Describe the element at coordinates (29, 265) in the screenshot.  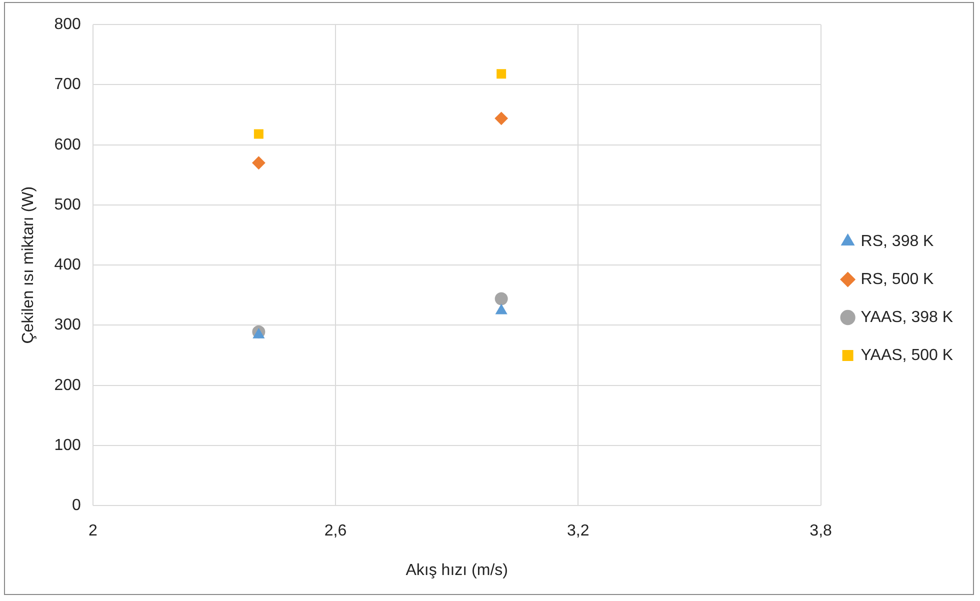
I see `y-axis-title: Çekilen ısı miktarı (W)` at that location.